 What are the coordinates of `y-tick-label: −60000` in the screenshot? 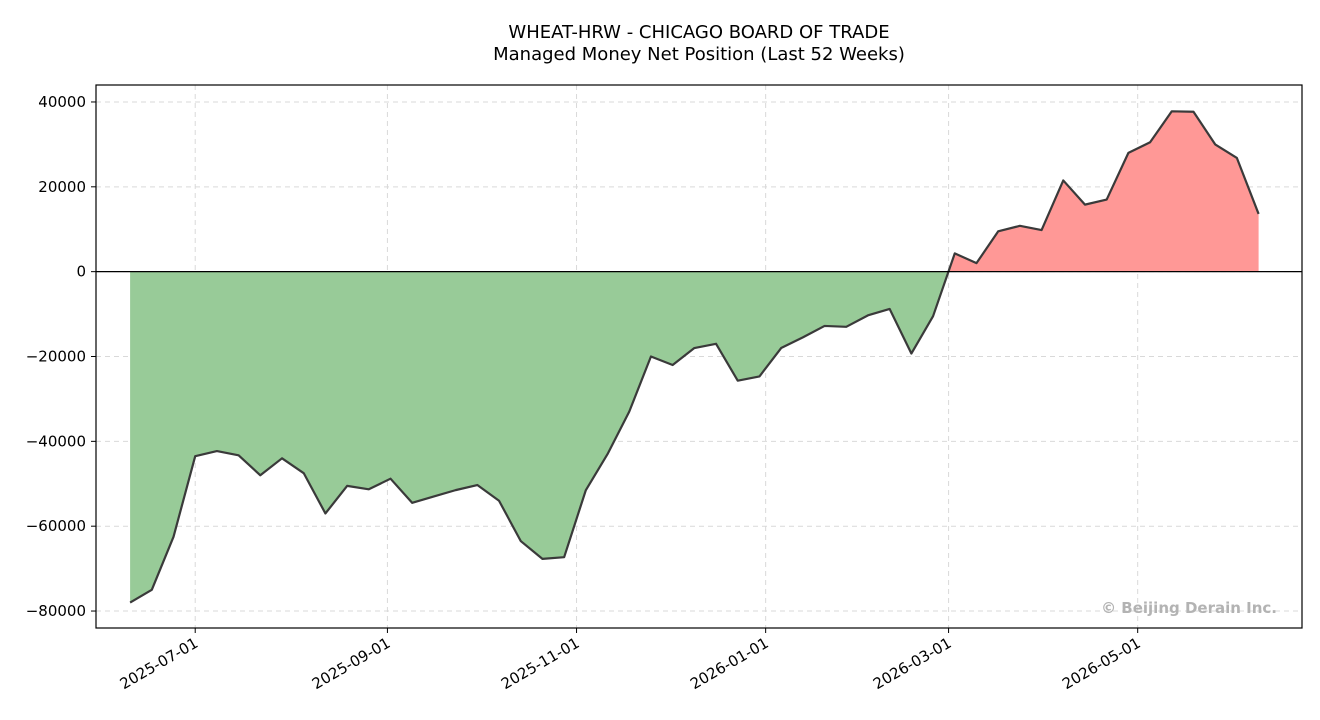 It's located at (56, 526).